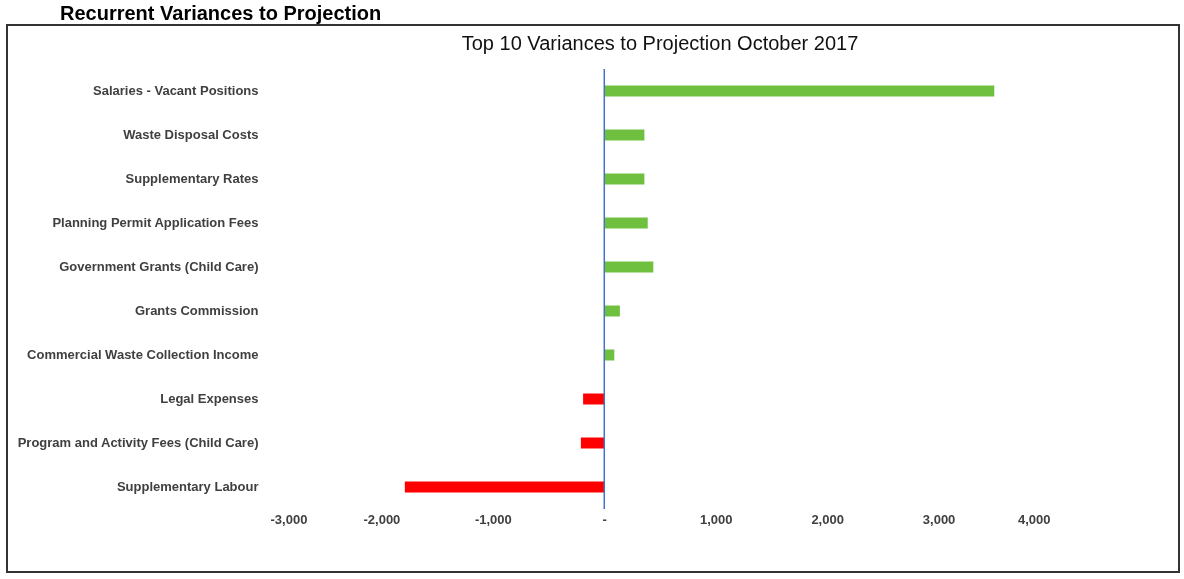  Describe the element at coordinates (159, 266) in the screenshot. I see `y-tick-label: Government Grants (Child Care)` at that location.